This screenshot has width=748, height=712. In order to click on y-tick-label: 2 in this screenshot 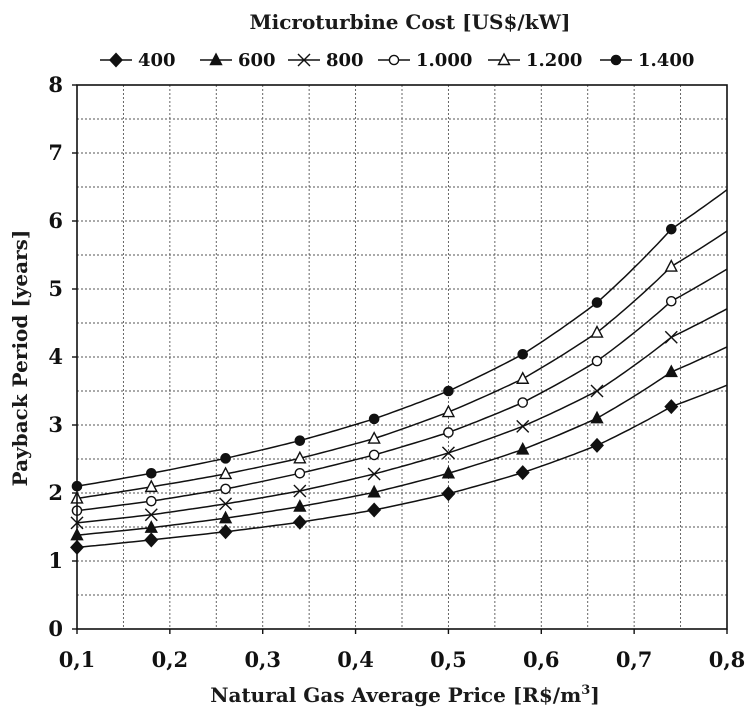, I will do `click(55, 492)`.